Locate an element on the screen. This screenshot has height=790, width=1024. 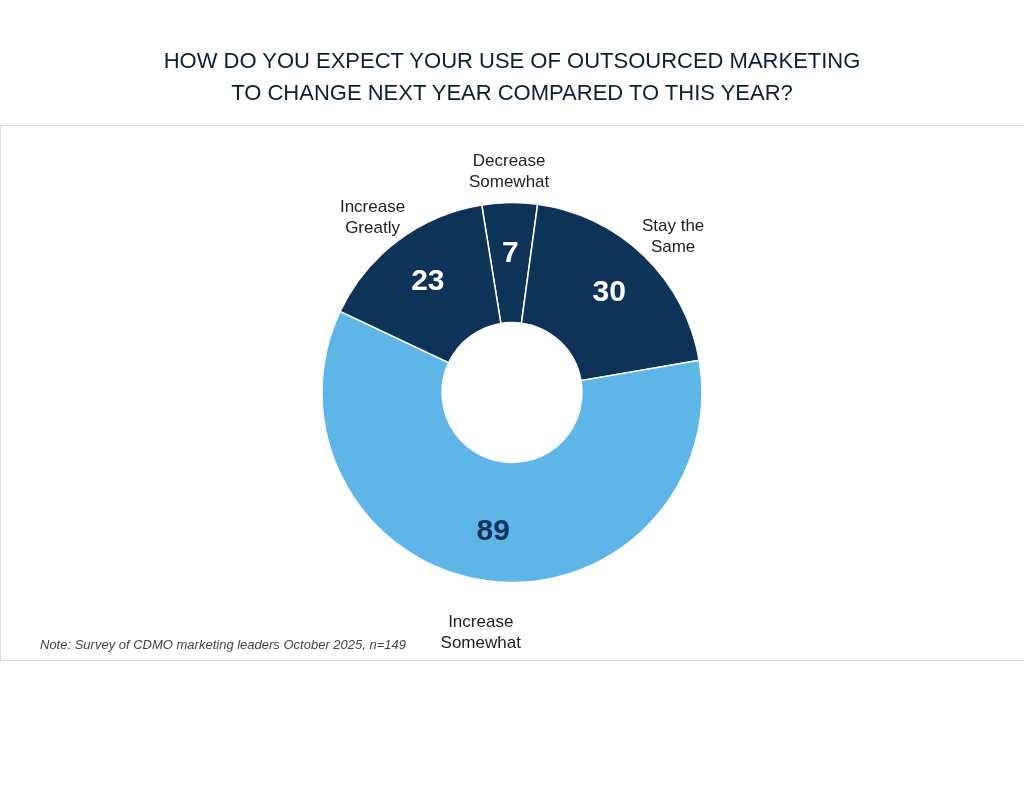
slice-label: Stay the Same is located at coordinates (673, 235).